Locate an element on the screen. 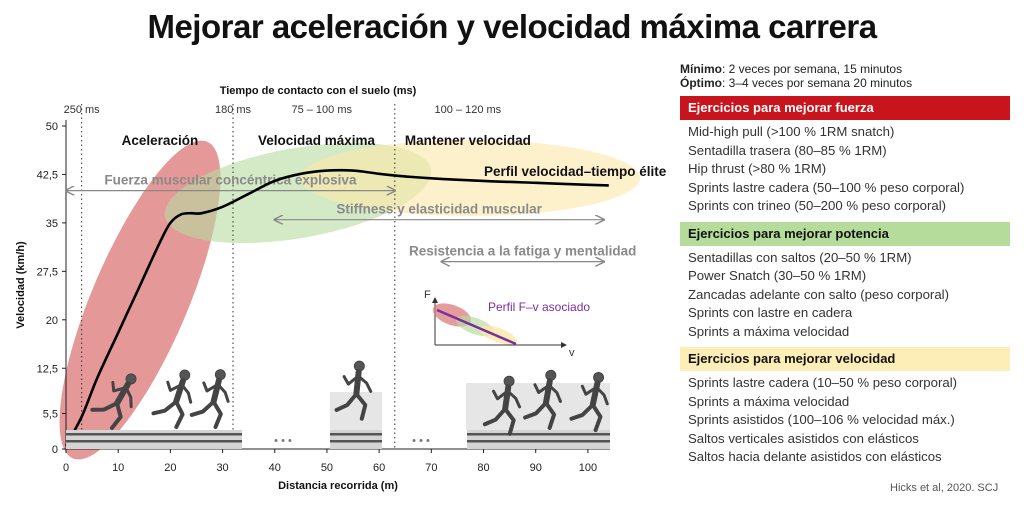 The width and height of the screenshot is (1024, 507). y-axis-label: Velocidad (km/h) is located at coordinates (21, 285).